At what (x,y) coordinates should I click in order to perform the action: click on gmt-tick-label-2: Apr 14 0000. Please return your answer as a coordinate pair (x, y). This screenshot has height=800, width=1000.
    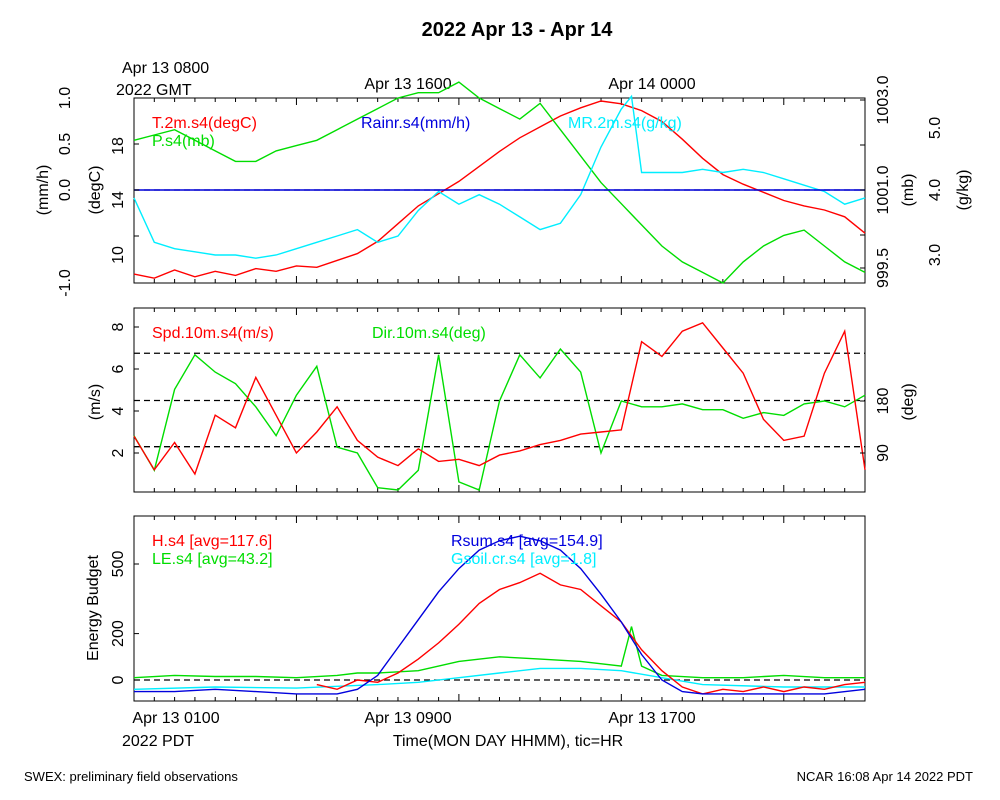
    Looking at the image, I should click on (651, 84).